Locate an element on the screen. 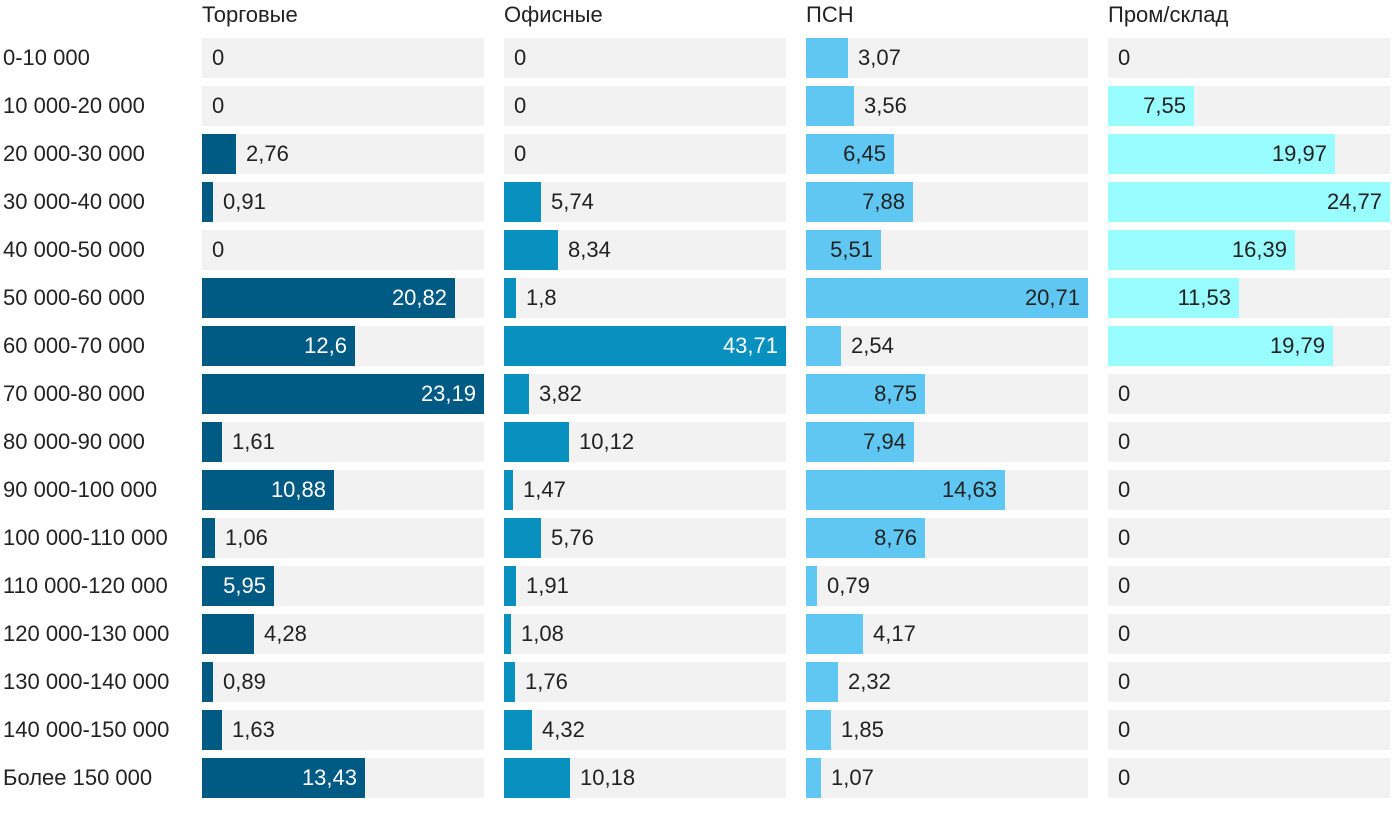 The width and height of the screenshot is (1400, 814). value-label: 19,79 is located at coordinates (1297, 345).